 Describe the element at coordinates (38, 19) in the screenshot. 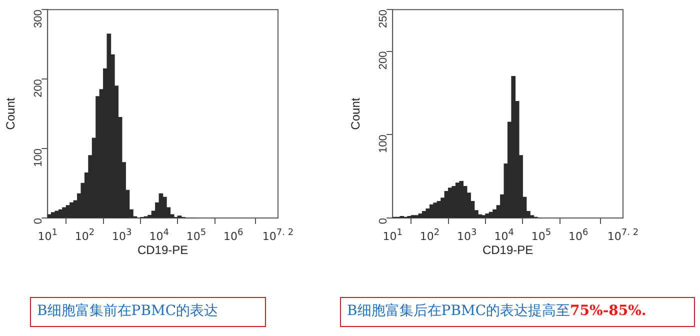

I see `y-tick-label: 300` at that location.